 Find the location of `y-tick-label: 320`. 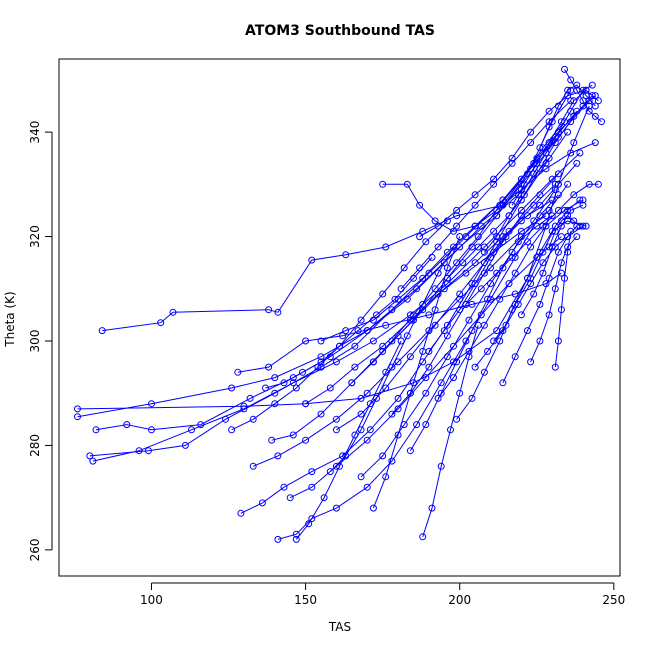

y-tick-label: 320 is located at coordinates (35, 236).